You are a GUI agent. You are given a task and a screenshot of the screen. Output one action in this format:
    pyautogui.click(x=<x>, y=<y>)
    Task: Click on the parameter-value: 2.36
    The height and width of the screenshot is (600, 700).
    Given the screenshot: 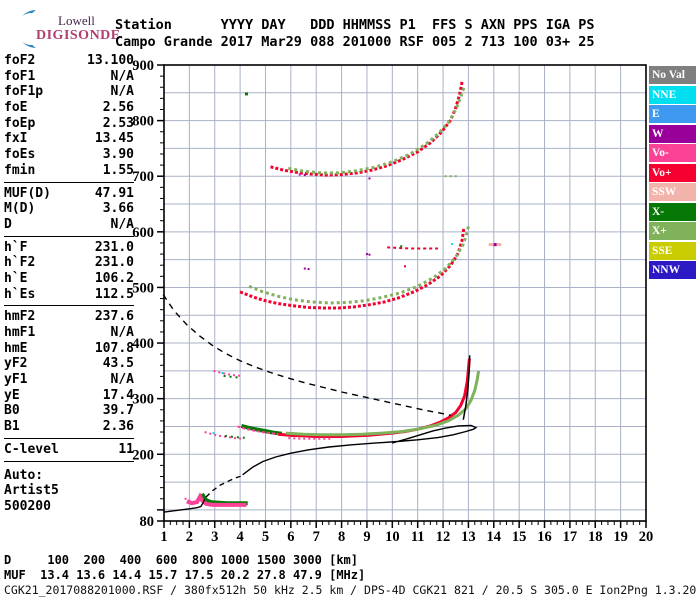 What is the action you would take?
    pyautogui.click(x=118, y=427)
    